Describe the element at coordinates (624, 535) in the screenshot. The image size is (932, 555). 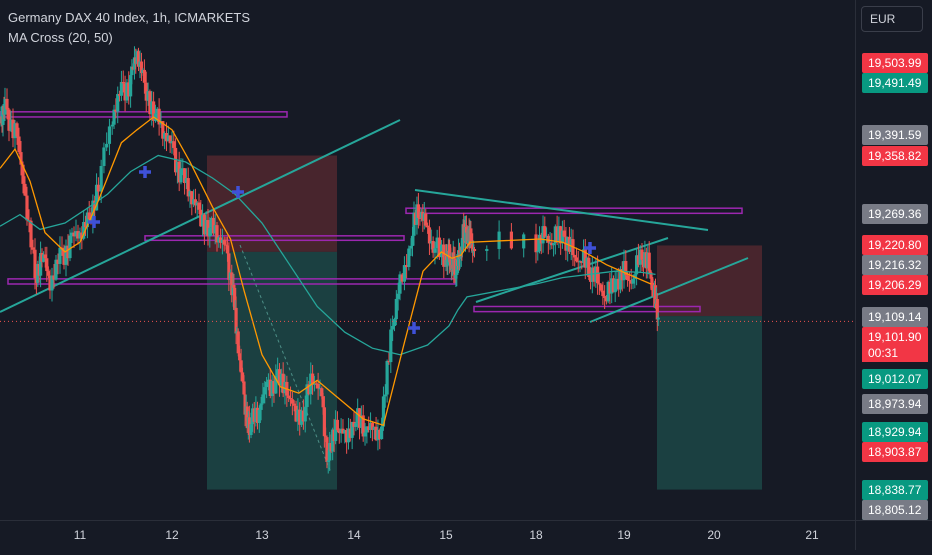
I see `time-tick-label: 19` at that location.